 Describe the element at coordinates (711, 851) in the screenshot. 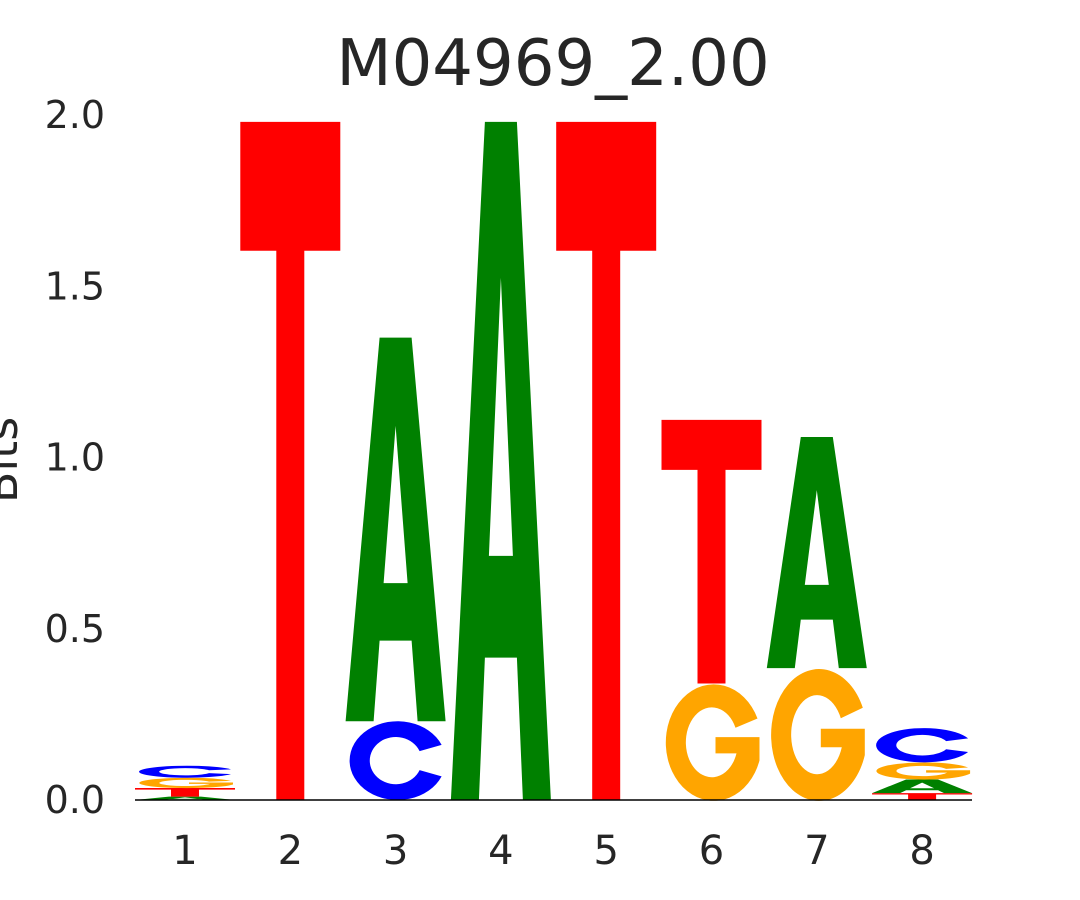

I see `x-tick-label: 6` at that location.